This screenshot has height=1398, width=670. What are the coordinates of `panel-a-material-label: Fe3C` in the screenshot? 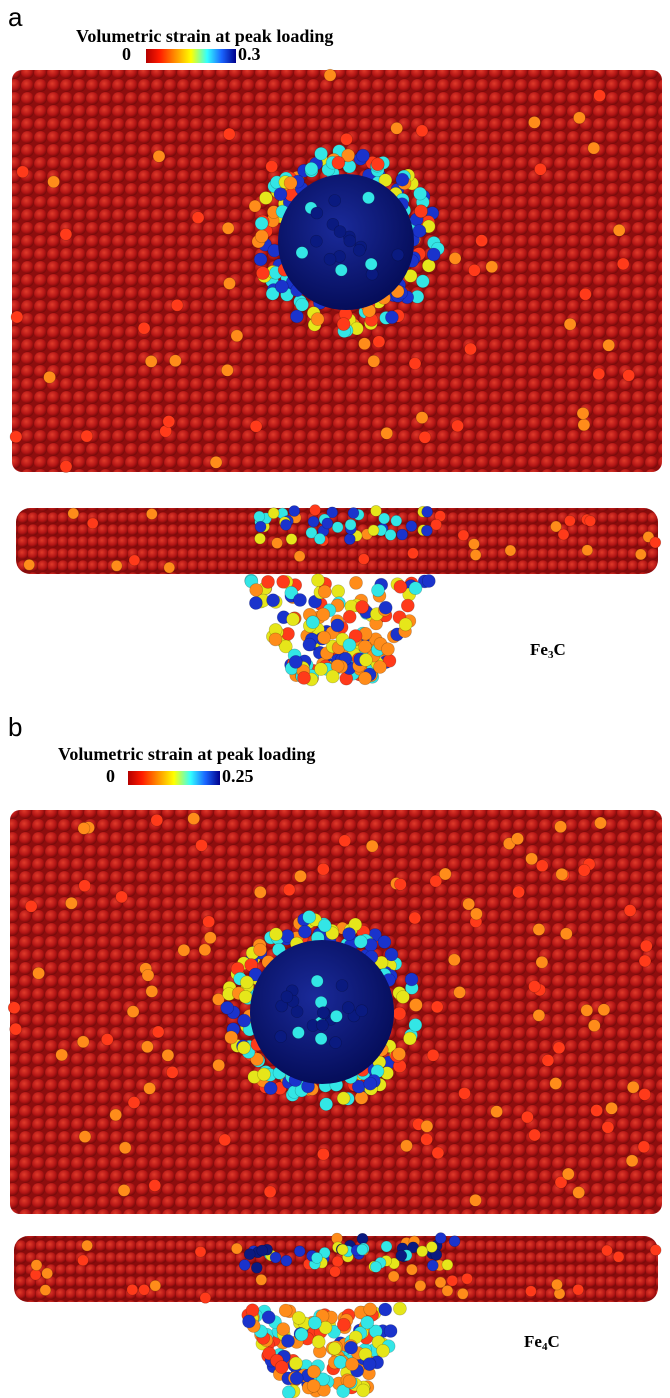 It's located at (548, 650).